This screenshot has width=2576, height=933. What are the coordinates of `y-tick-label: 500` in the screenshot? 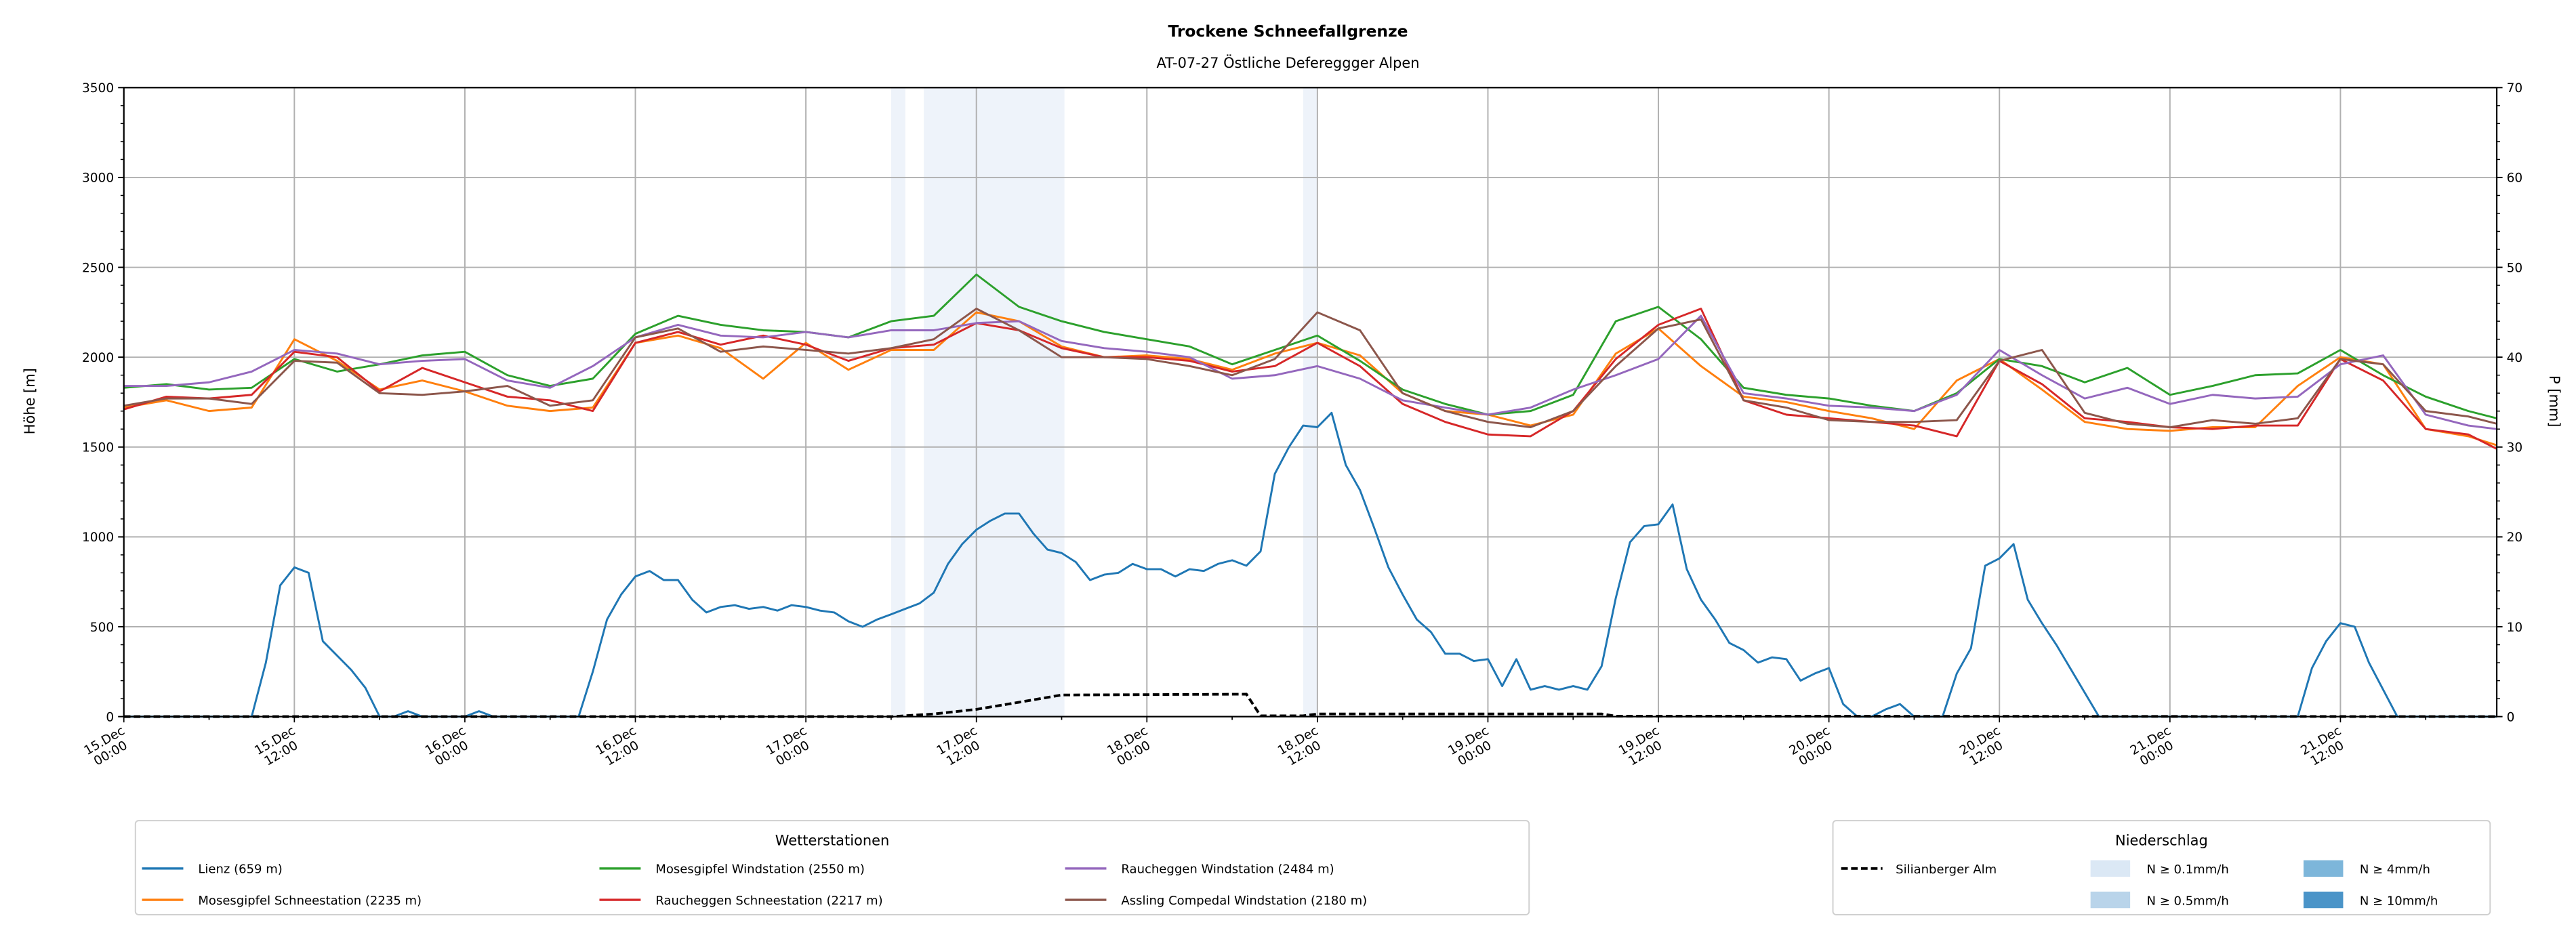 It's located at (102, 628).